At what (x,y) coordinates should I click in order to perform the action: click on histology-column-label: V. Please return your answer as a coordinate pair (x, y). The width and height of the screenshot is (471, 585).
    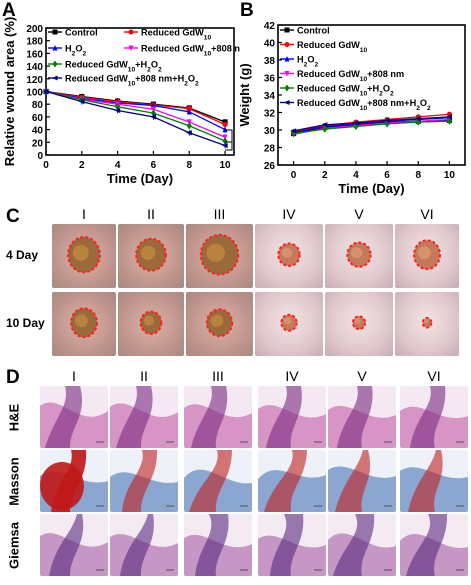
    Looking at the image, I should click on (362, 376).